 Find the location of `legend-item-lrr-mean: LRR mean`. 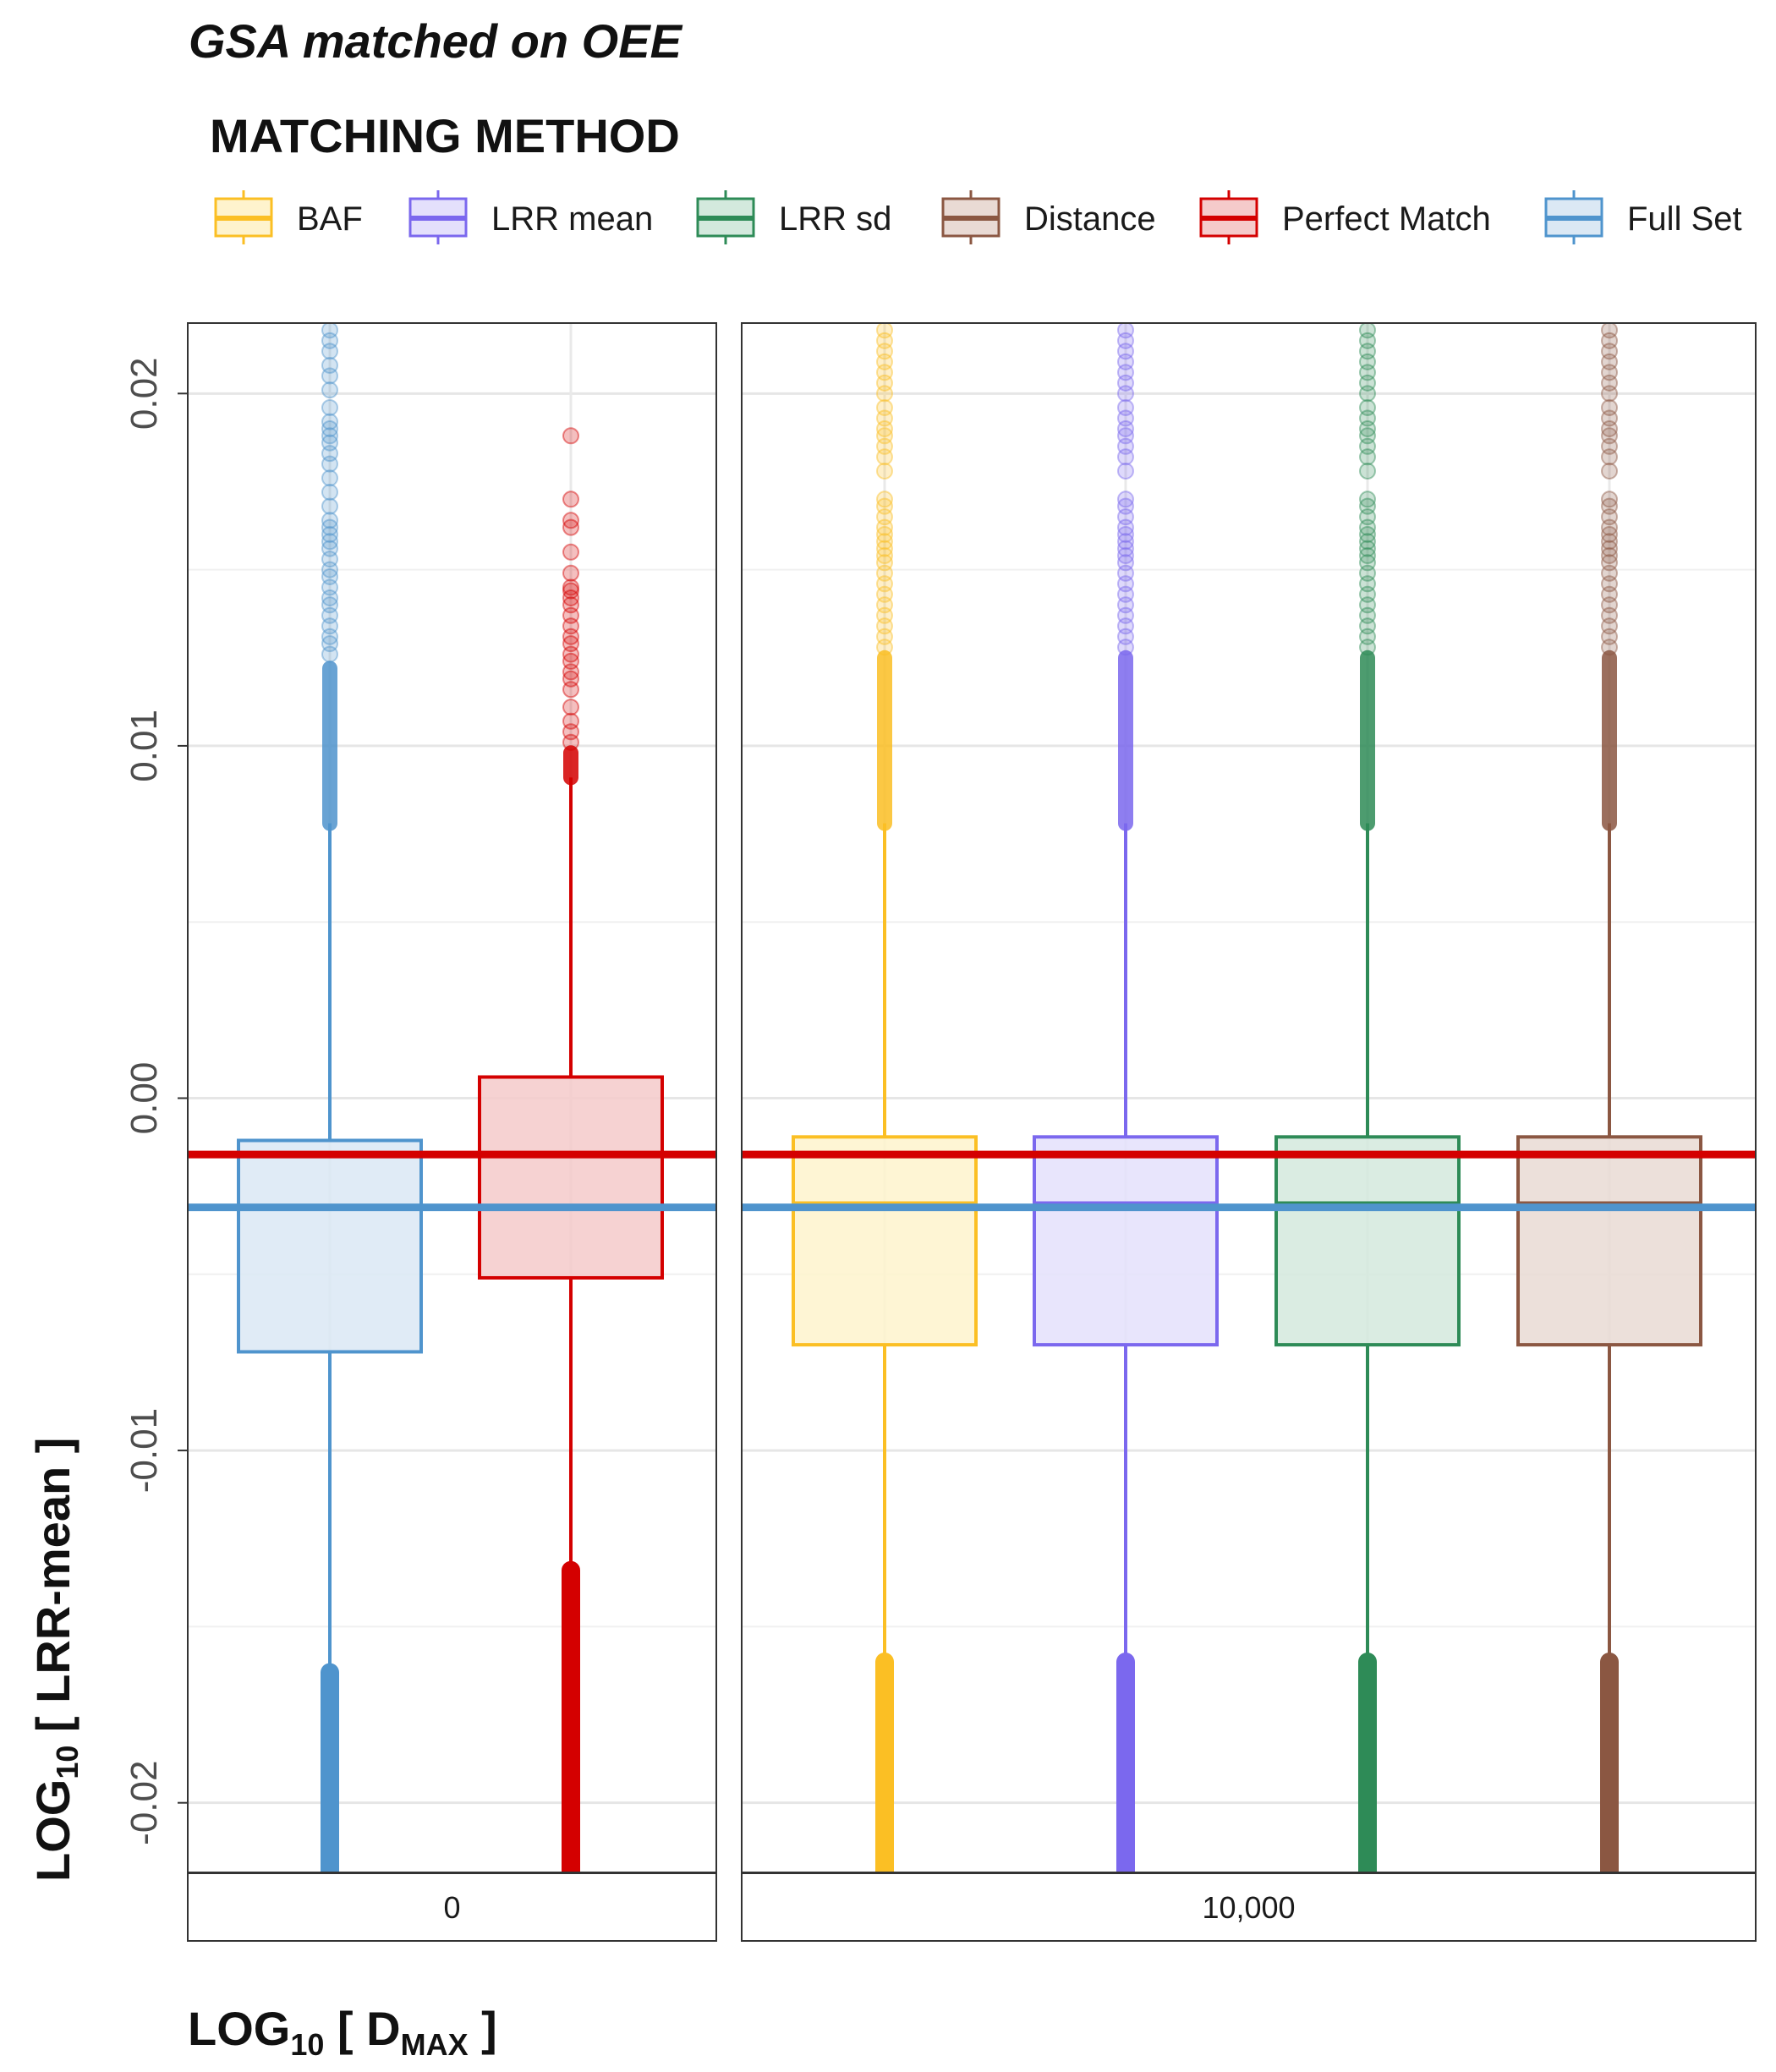

legend-item-lrr-mean: LRR mean is located at coordinates (530, 217).